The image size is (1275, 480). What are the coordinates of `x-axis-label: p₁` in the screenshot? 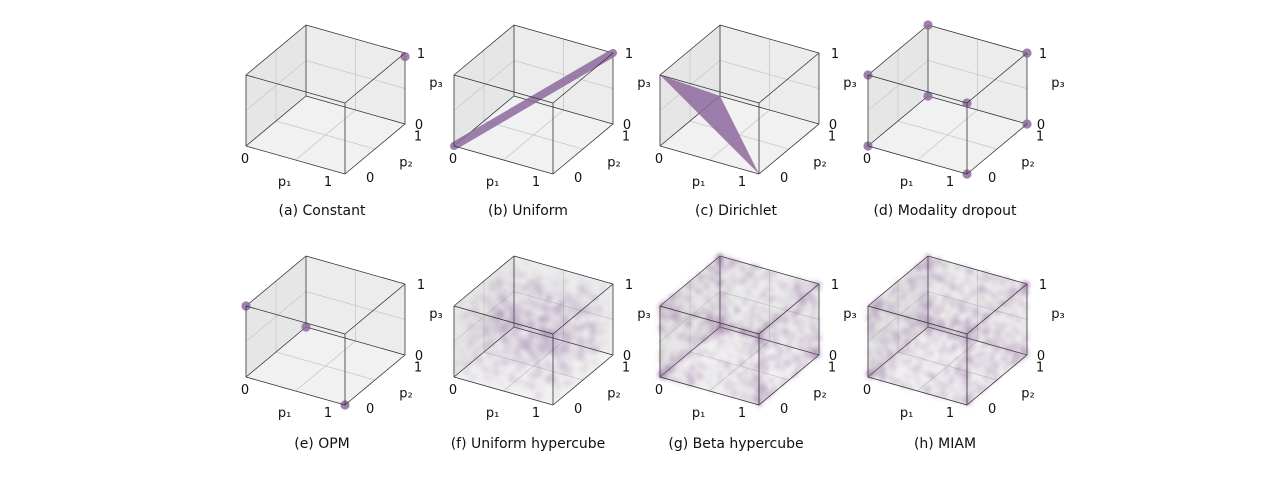 It's located at (492, 413).